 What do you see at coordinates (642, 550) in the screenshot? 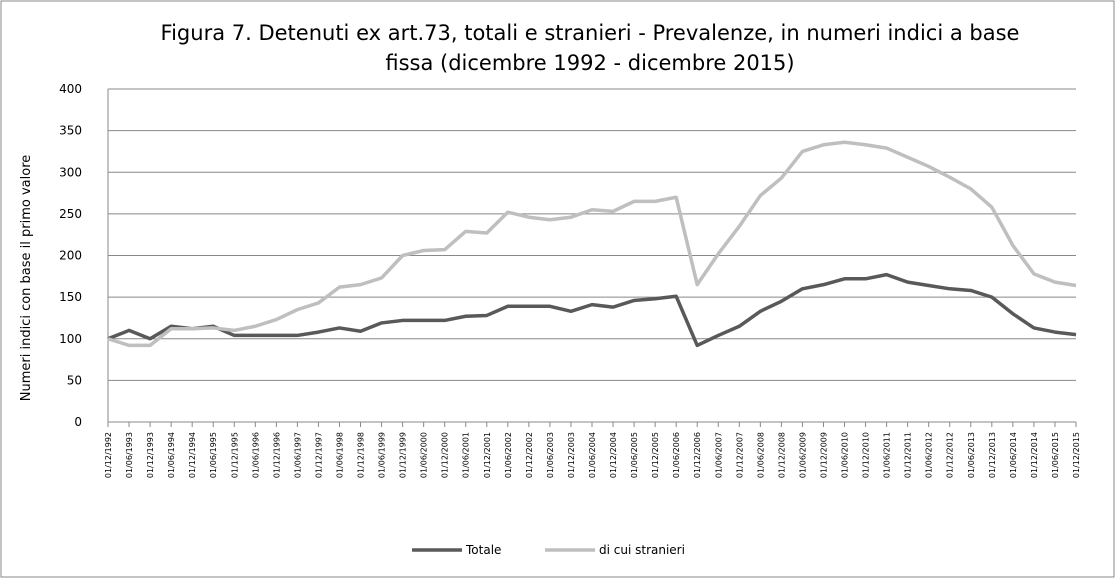
I see `legend-label: di cui stranieri` at bounding box center [642, 550].